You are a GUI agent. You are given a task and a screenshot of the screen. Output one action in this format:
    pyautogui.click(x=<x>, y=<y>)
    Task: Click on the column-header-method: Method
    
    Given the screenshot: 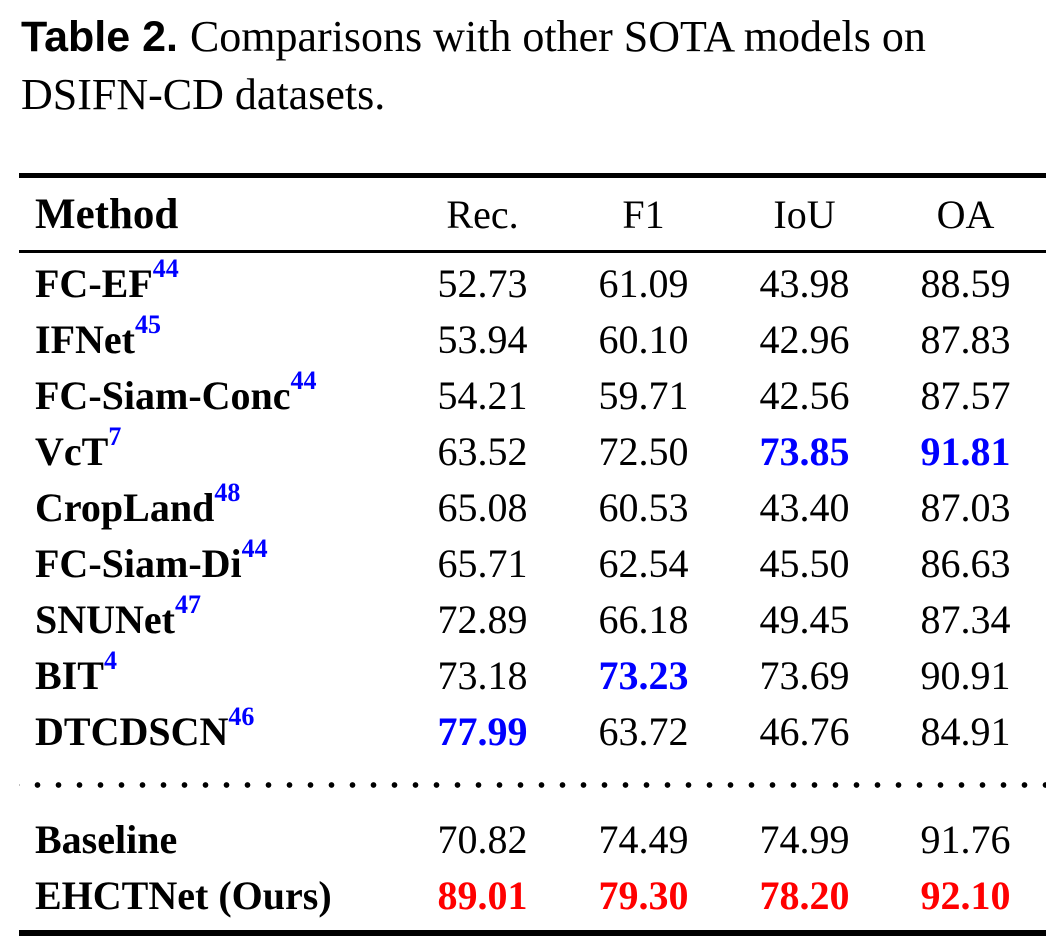 What is the action you would take?
    pyautogui.click(x=107, y=214)
    